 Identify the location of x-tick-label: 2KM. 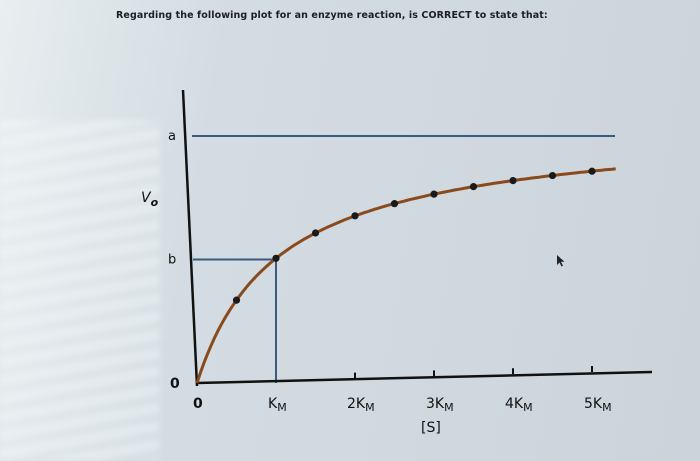
(361, 405).